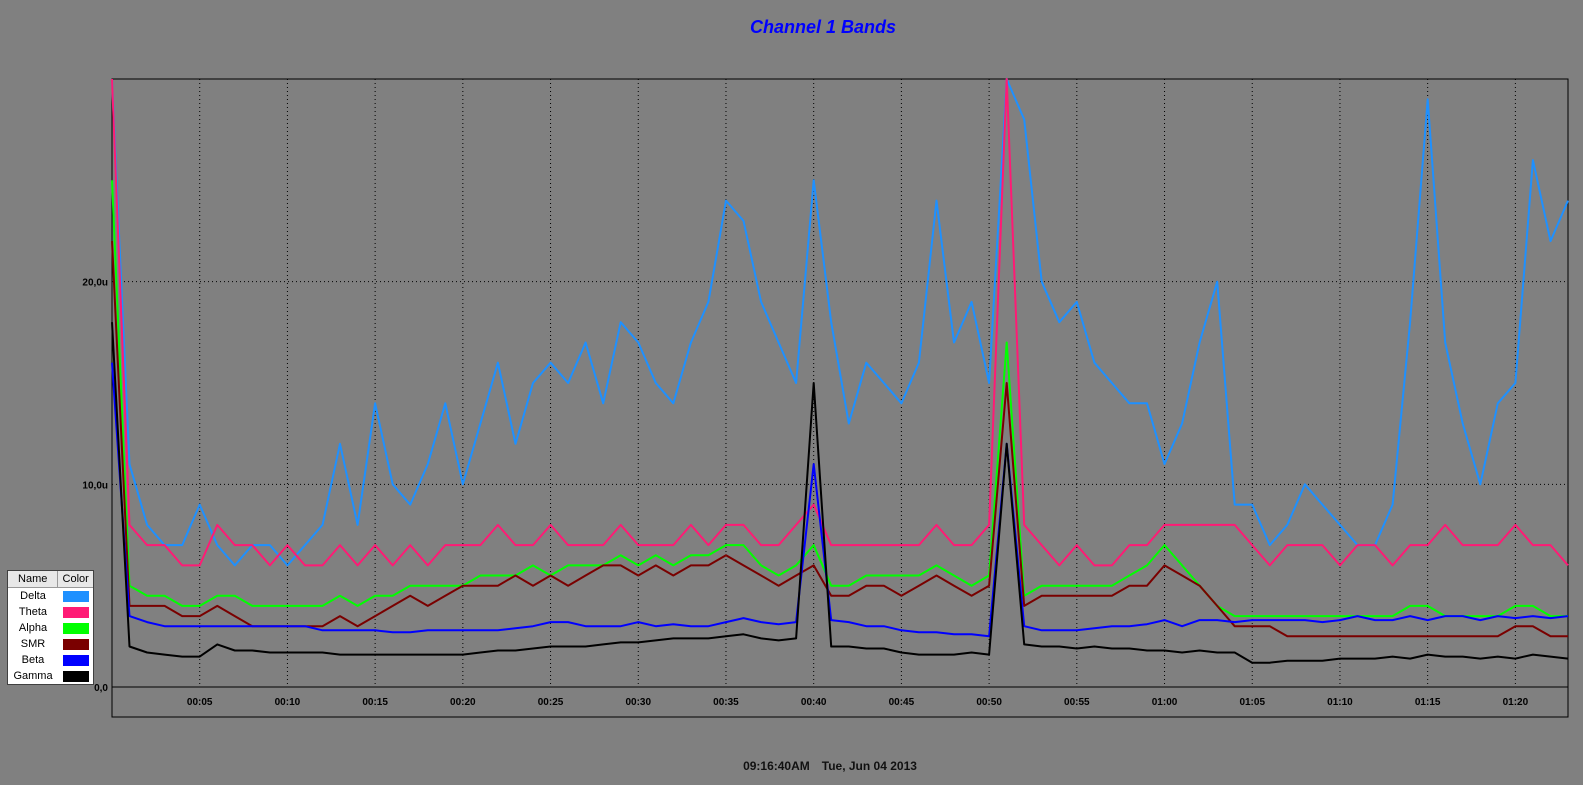  Describe the element at coordinates (1516, 702) in the screenshot. I see `x-tick-label: 01:20` at that location.